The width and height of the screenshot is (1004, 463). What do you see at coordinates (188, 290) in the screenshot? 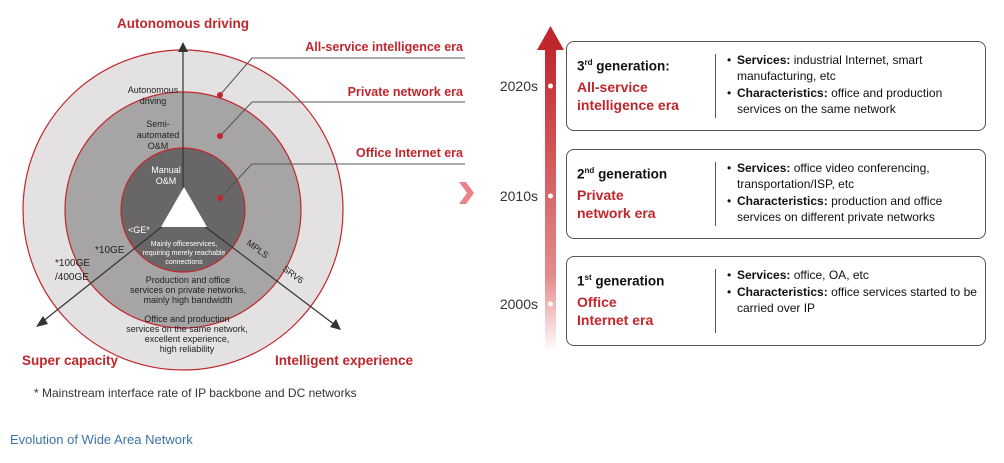
I see `middle-desc-2: services on private networks,` at bounding box center [188, 290].